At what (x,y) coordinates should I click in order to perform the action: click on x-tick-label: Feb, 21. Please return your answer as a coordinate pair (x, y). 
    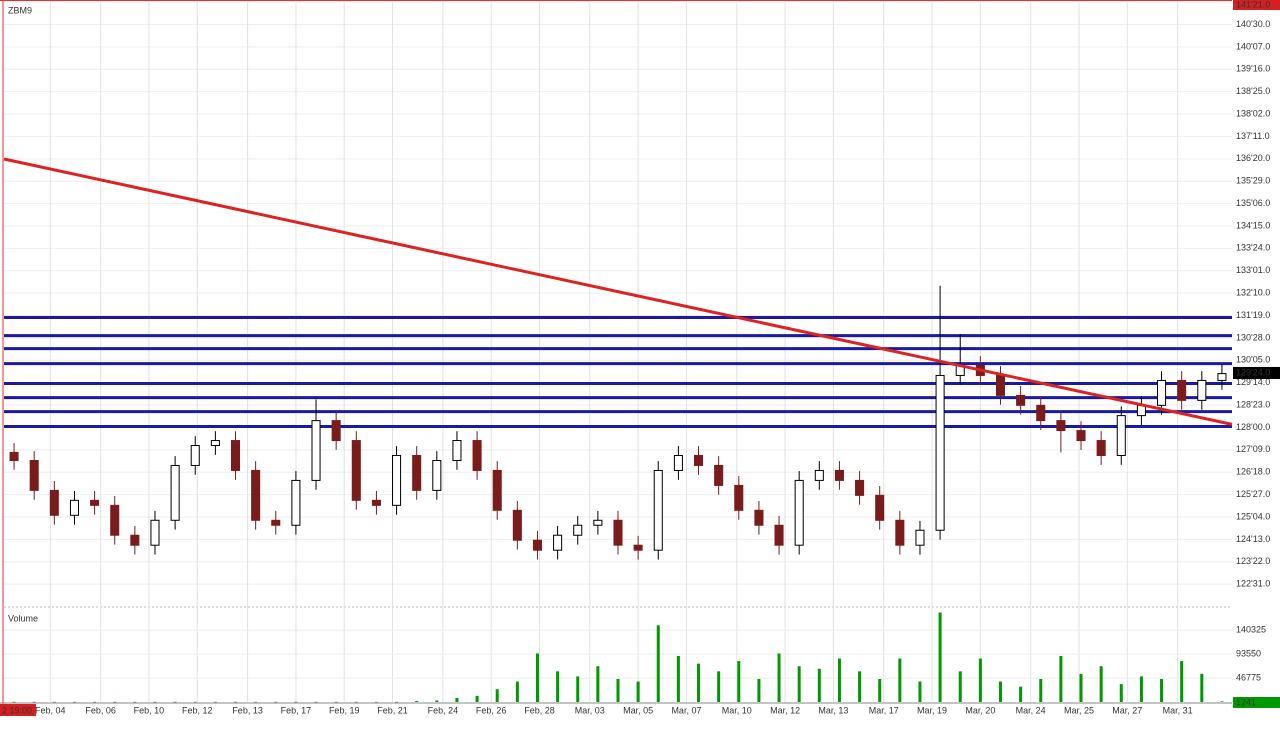
    Looking at the image, I should click on (392, 710).